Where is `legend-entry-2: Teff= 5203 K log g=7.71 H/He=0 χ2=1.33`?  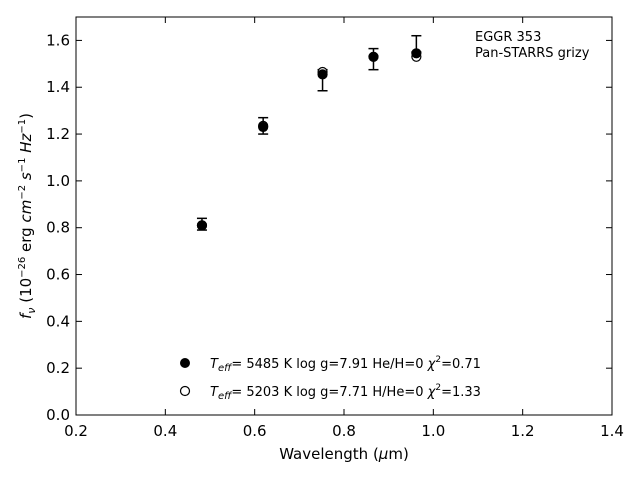
legend-entry-2: Teff= 5203 K log g=7.71 H/He=0 χ2=1.33 is located at coordinates (345, 392).